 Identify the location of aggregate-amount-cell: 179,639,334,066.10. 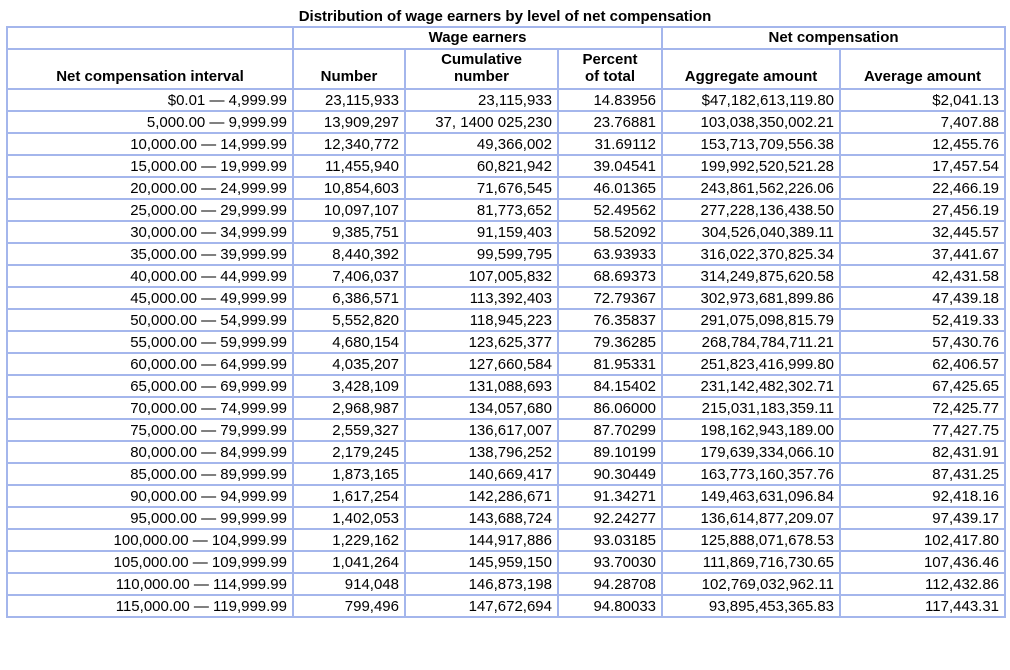
(751, 452).